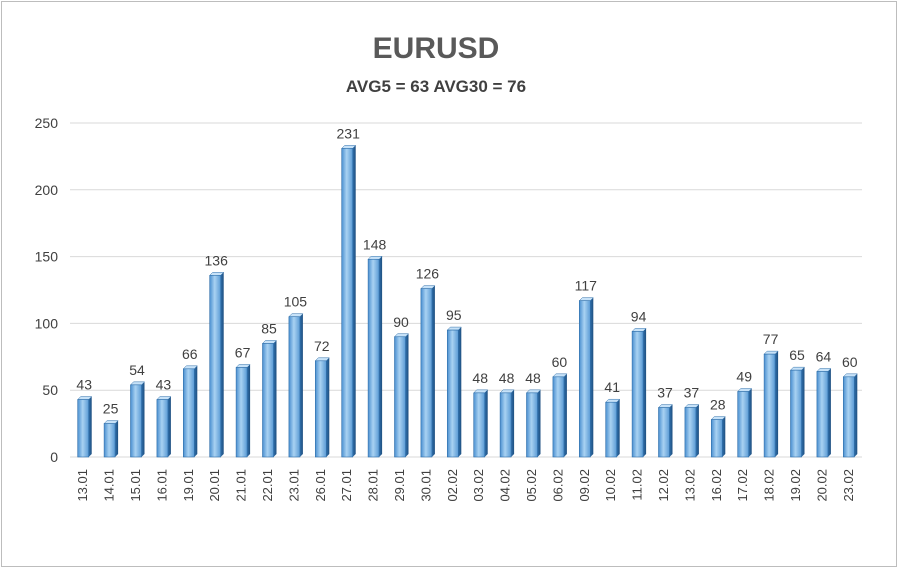 The height and width of the screenshot is (570, 900). What do you see at coordinates (452, 485) in the screenshot?
I see `x-tick-label: 02.02` at bounding box center [452, 485].